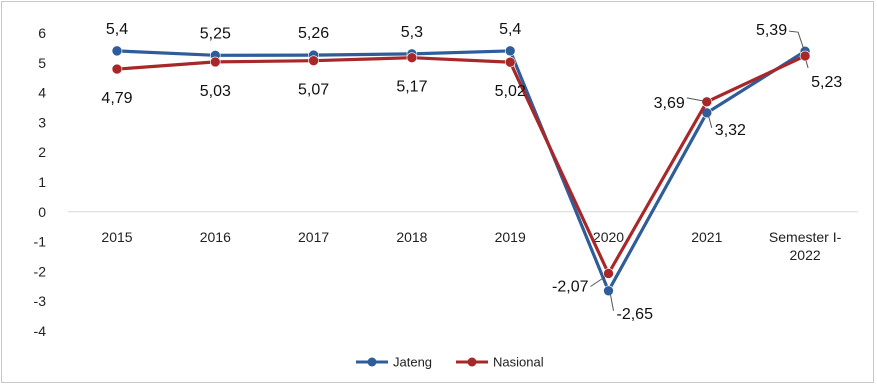 This screenshot has width=877, height=386. I want to click on y-tick-label: -1, so click(40, 242).